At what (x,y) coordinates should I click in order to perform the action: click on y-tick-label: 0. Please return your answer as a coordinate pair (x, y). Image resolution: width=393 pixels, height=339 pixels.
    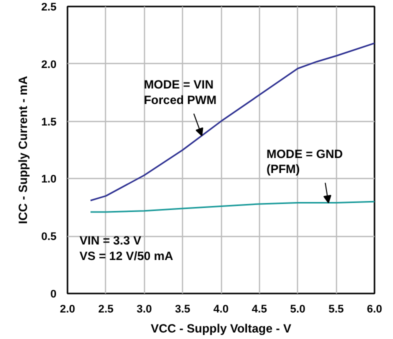
    Looking at the image, I should click on (53, 294).